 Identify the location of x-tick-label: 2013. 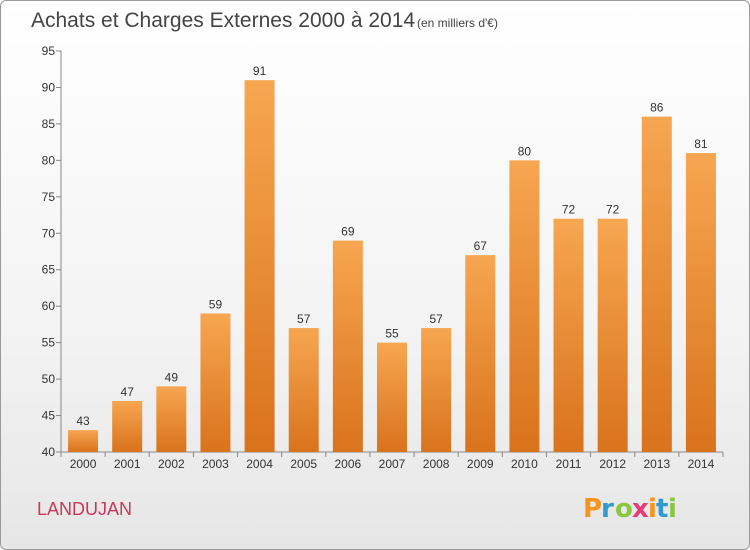
(656, 464).